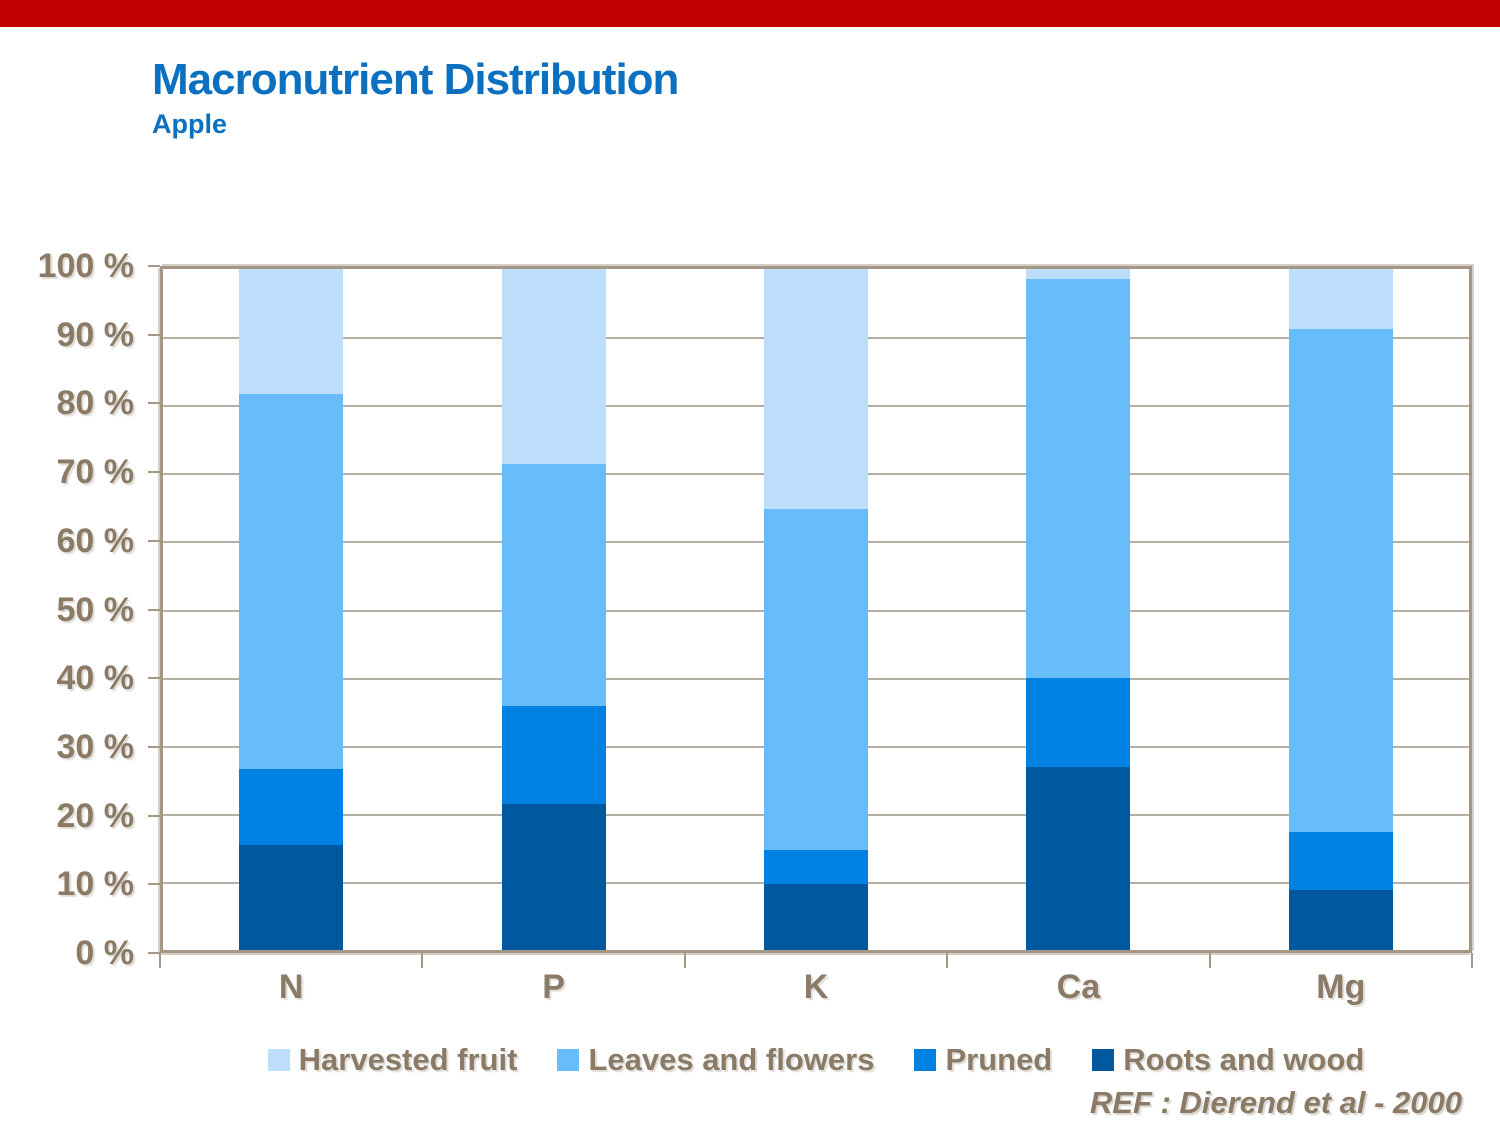  What do you see at coordinates (816, 987) in the screenshot?
I see `x-label-K: K` at bounding box center [816, 987].